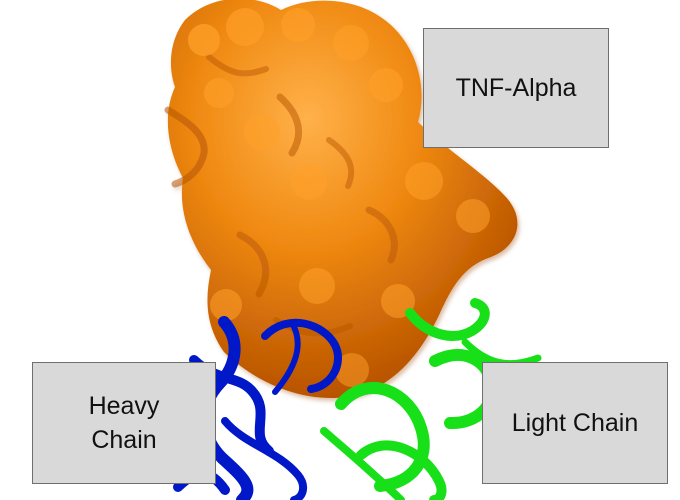 The image size is (680, 500). I want to click on heavy-chain-label: Heavy Chain, so click(124, 423).